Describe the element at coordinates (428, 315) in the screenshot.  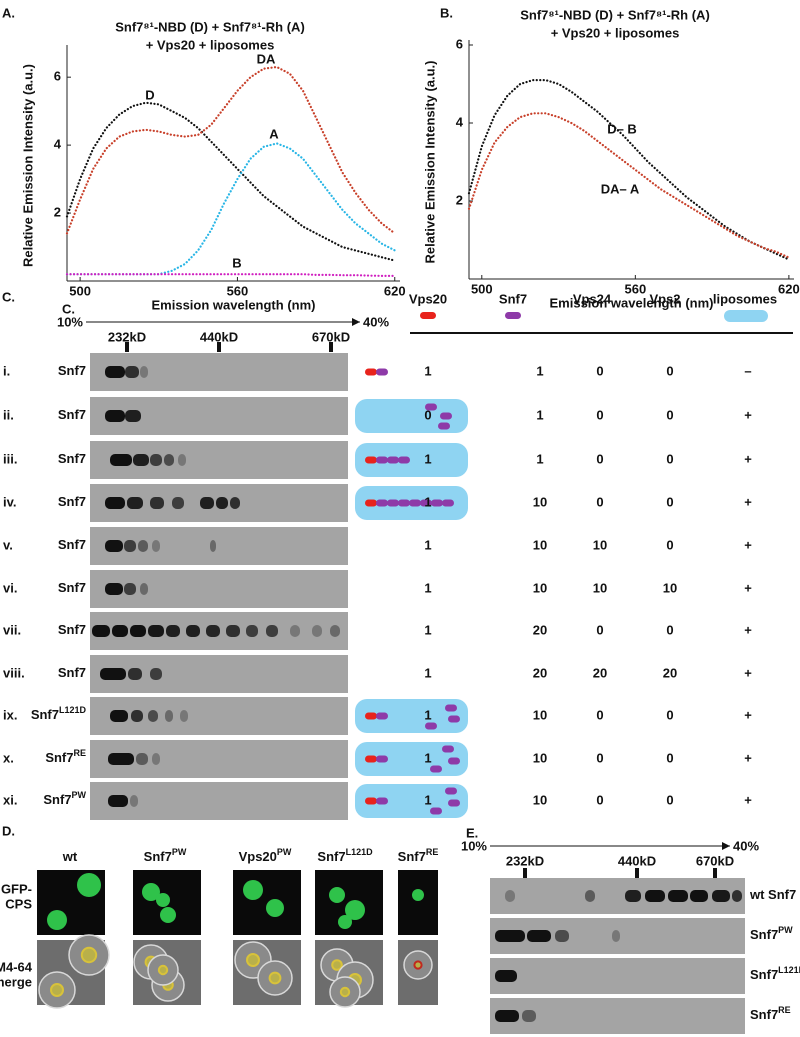
I see `vps20-icon` at that location.